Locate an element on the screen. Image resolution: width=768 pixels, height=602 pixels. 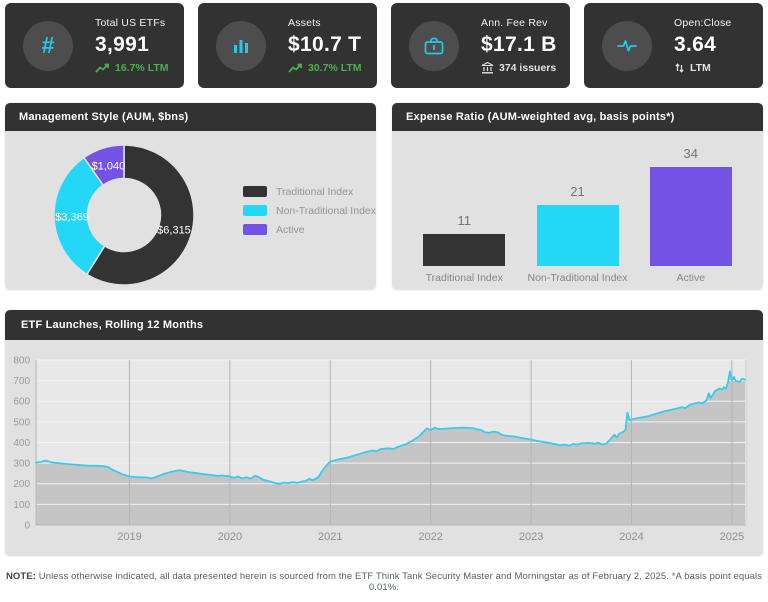
kpi-sub: 16.7% LTM is located at coordinates (131, 68).